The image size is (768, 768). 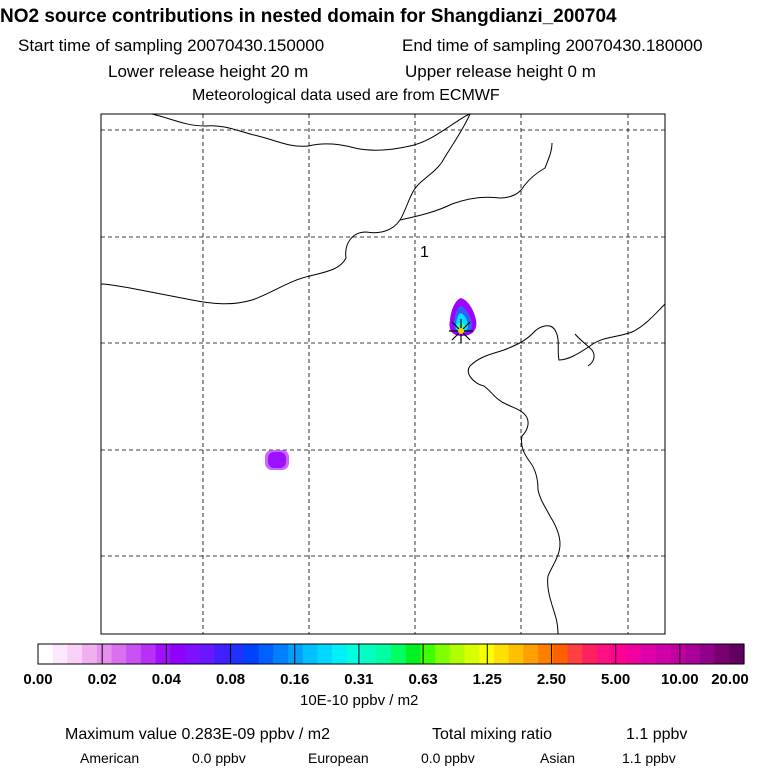 What do you see at coordinates (359, 700) in the screenshot?
I see `colorbar-units: 10E-10 ppbv / m2` at bounding box center [359, 700].